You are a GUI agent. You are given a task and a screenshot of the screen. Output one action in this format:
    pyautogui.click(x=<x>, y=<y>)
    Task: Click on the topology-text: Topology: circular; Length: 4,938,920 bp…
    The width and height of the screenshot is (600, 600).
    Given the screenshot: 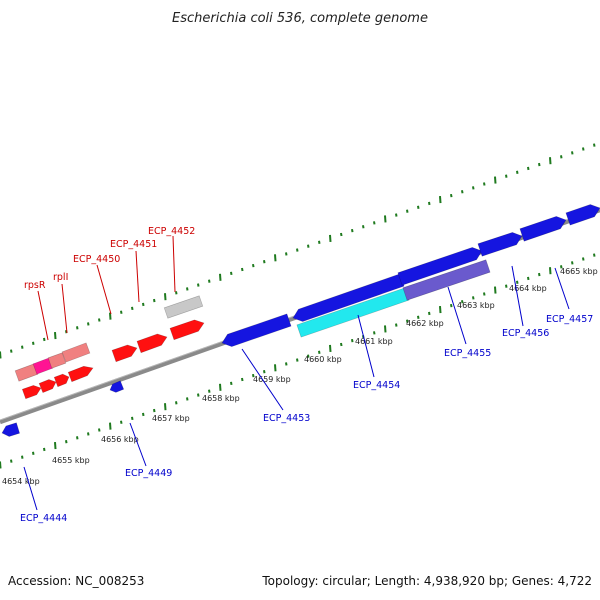 What is the action you would take?
    pyautogui.click(x=426, y=581)
    